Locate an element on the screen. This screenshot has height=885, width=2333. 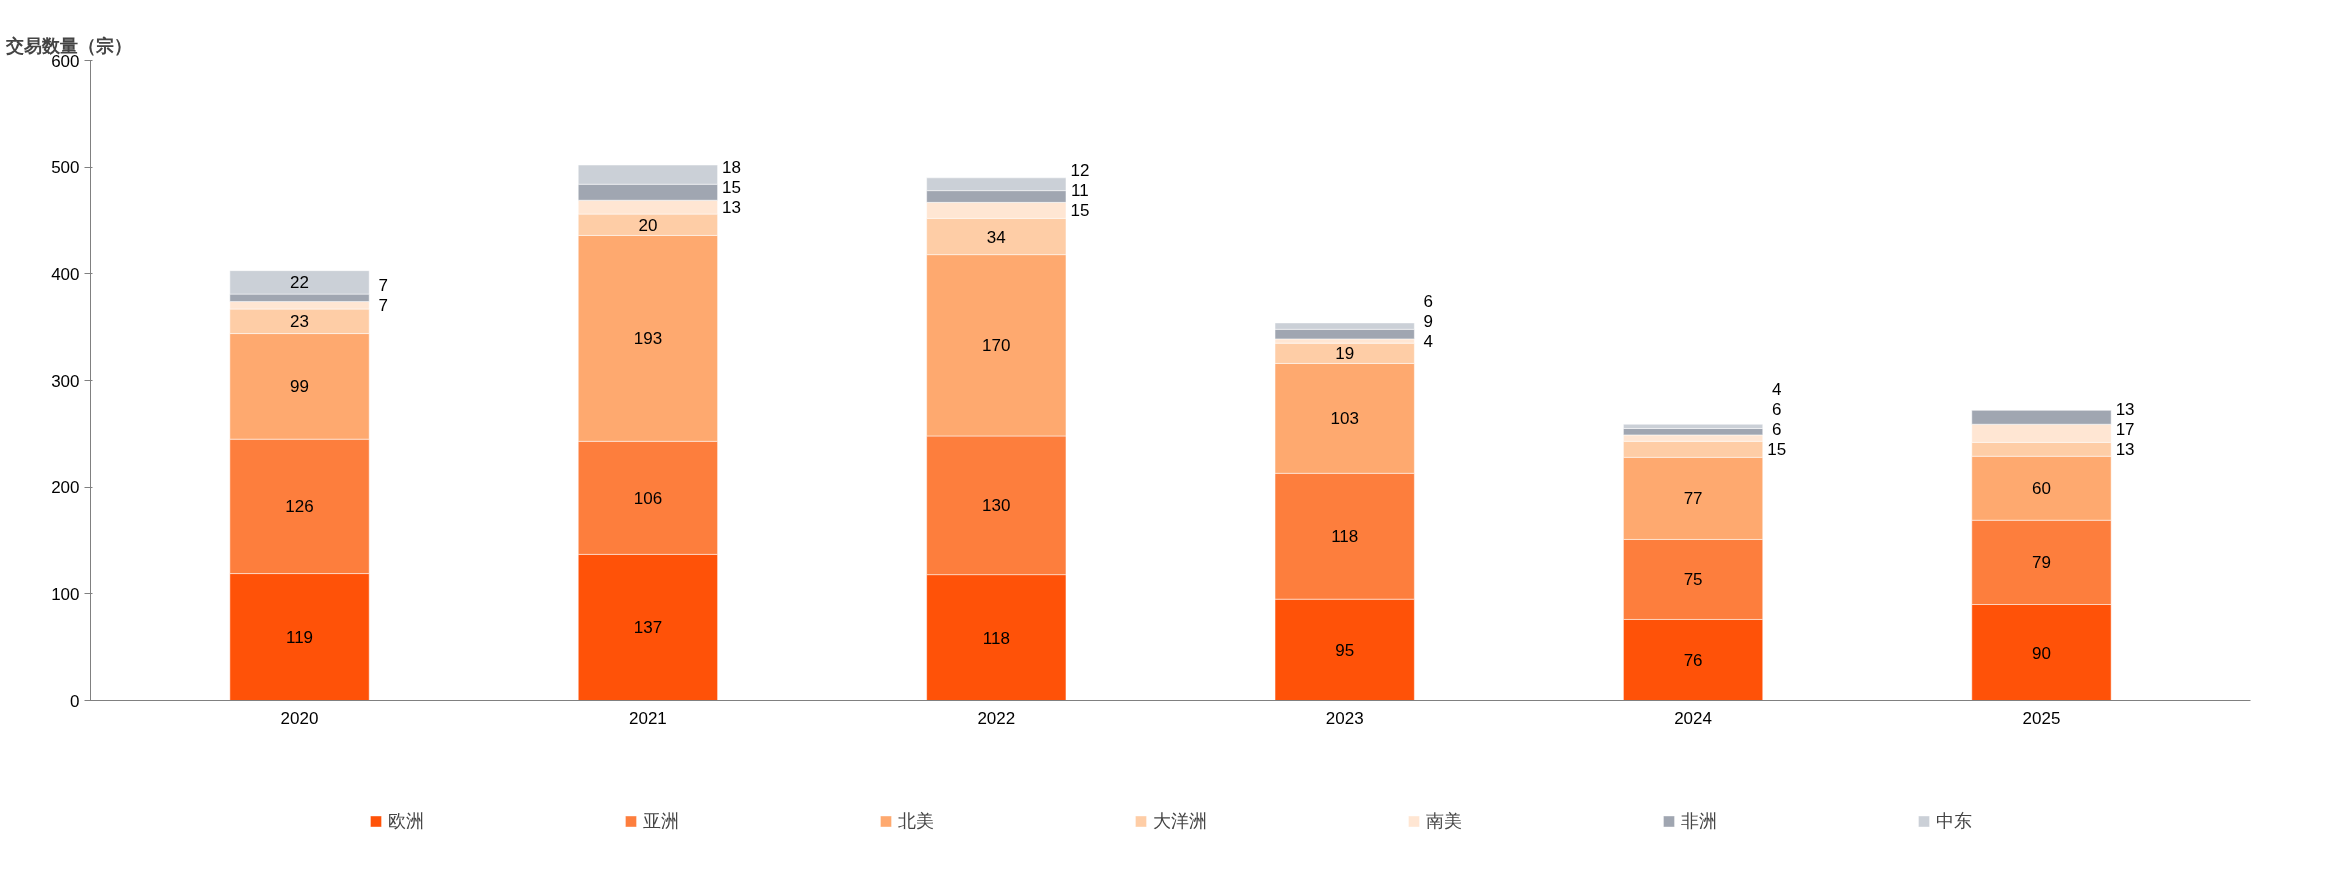
y-tick-label: 0 is located at coordinates (75, 701).